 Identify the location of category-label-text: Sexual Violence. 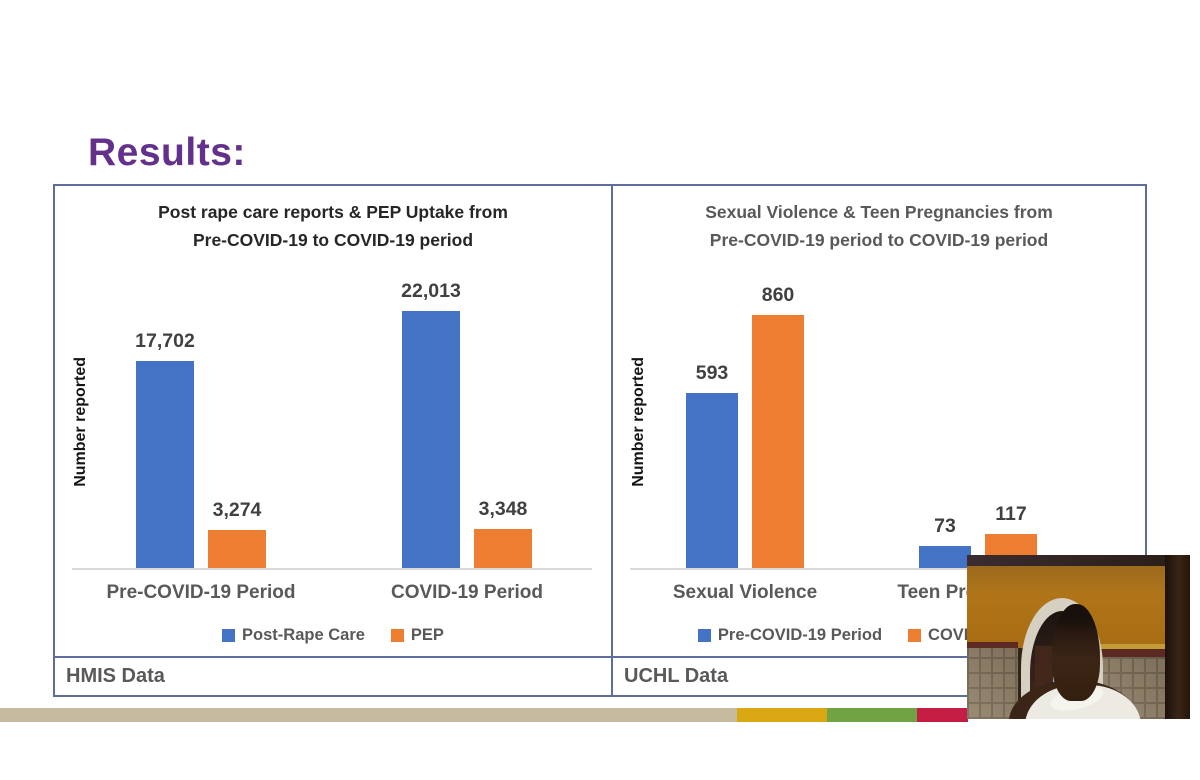
(745, 592).